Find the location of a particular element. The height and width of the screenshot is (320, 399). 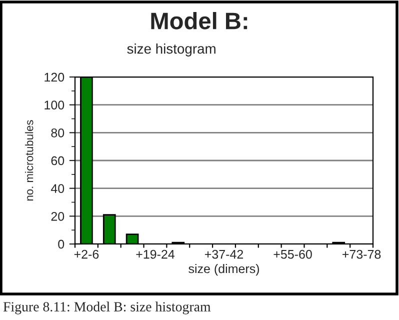

x-tick-label: +55-60 is located at coordinates (293, 254).